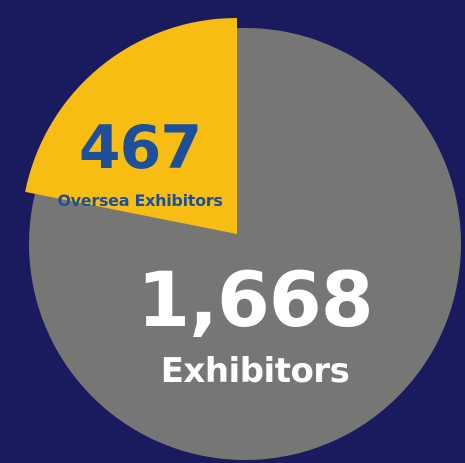 The image size is (465, 463). Describe the element at coordinates (140, 200) in the screenshot. I see `oversea-exhibitors-label: Oversea Exhibitors` at that location.